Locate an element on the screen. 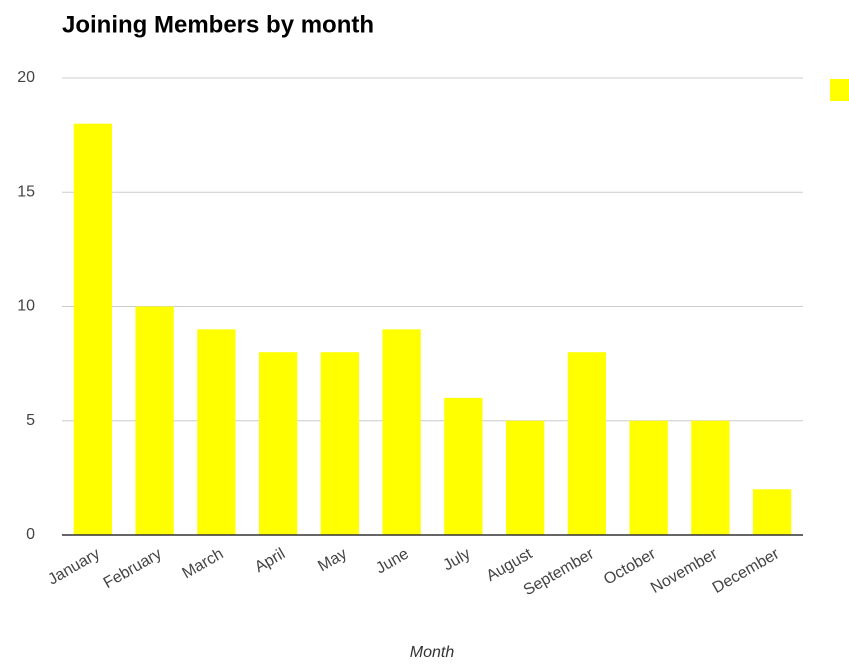 Image resolution: width=849 pixels, height=668 pixels. x-axis-label: Month is located at coordinates (432, 652).